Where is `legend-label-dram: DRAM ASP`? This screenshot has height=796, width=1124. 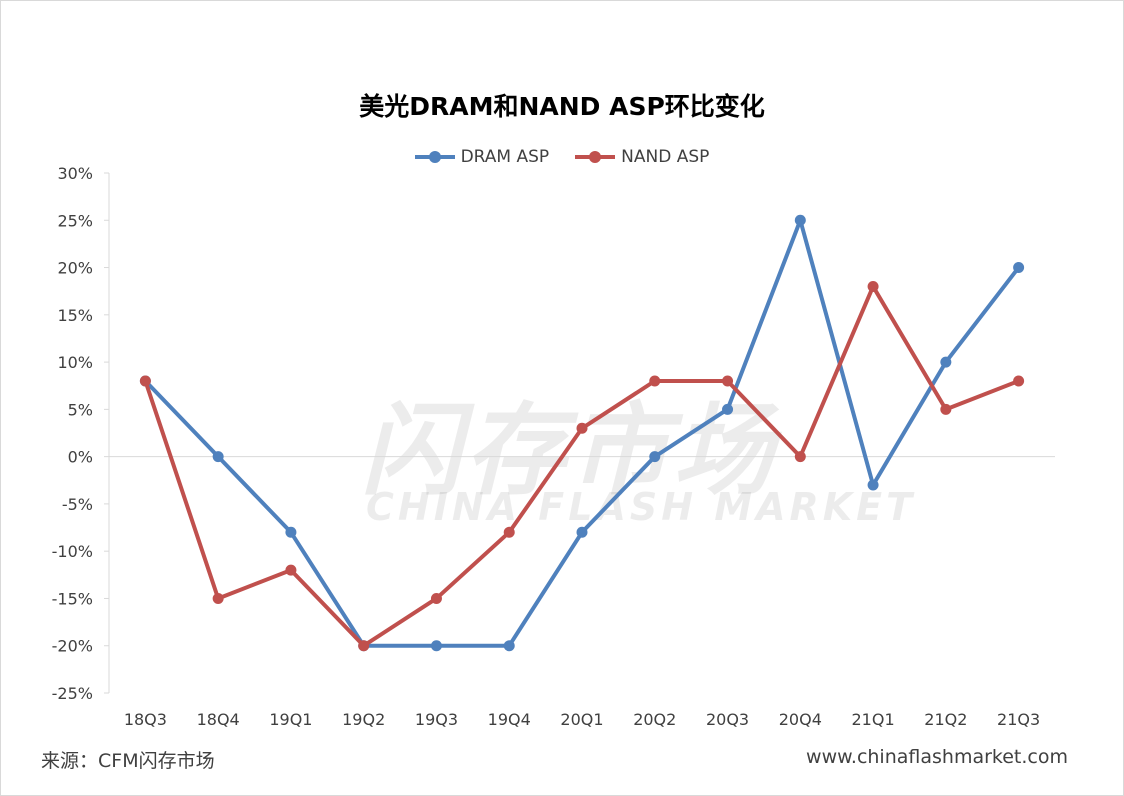 legend-label-dram: DRAM ASP is located at coordinates (505, 157).